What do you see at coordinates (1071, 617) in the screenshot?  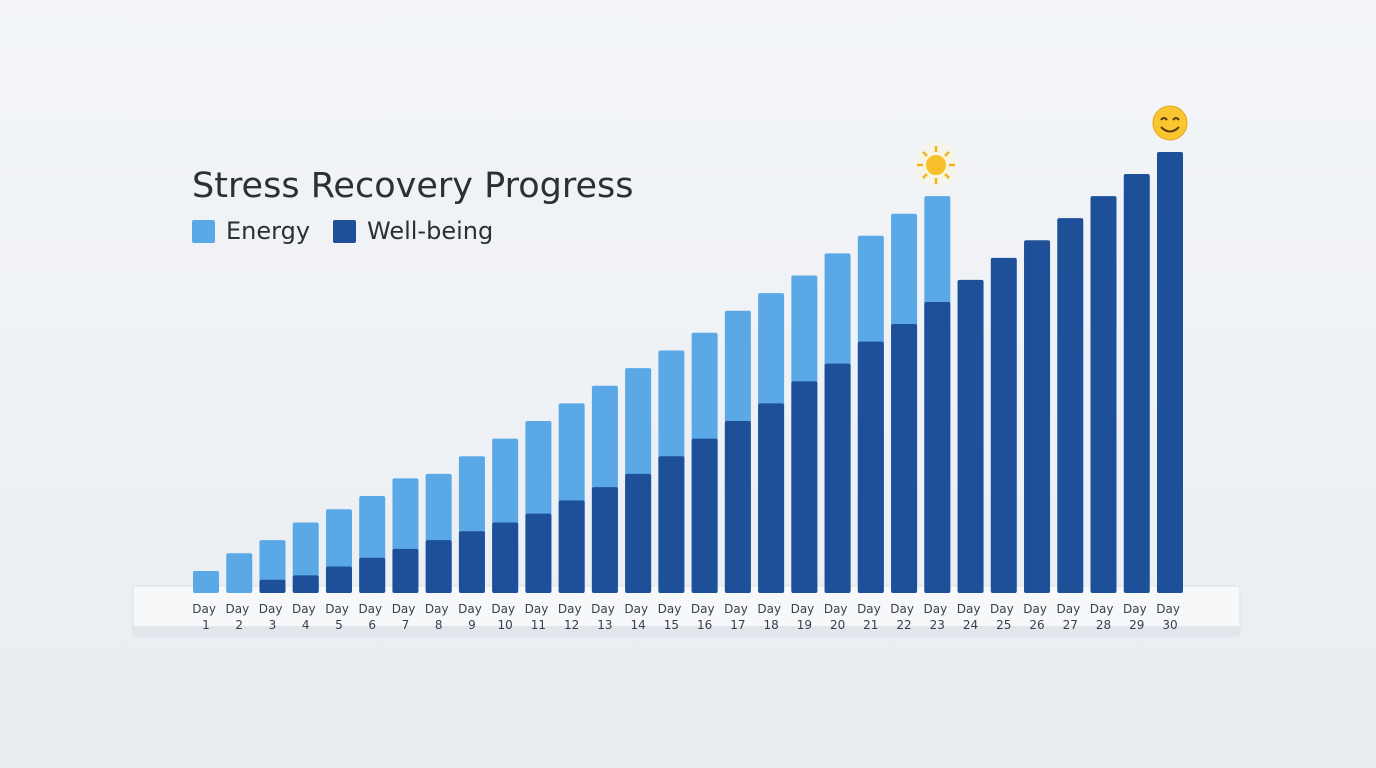 I see `x-tick-label: Day 27` at bounding box center [1071, 617].